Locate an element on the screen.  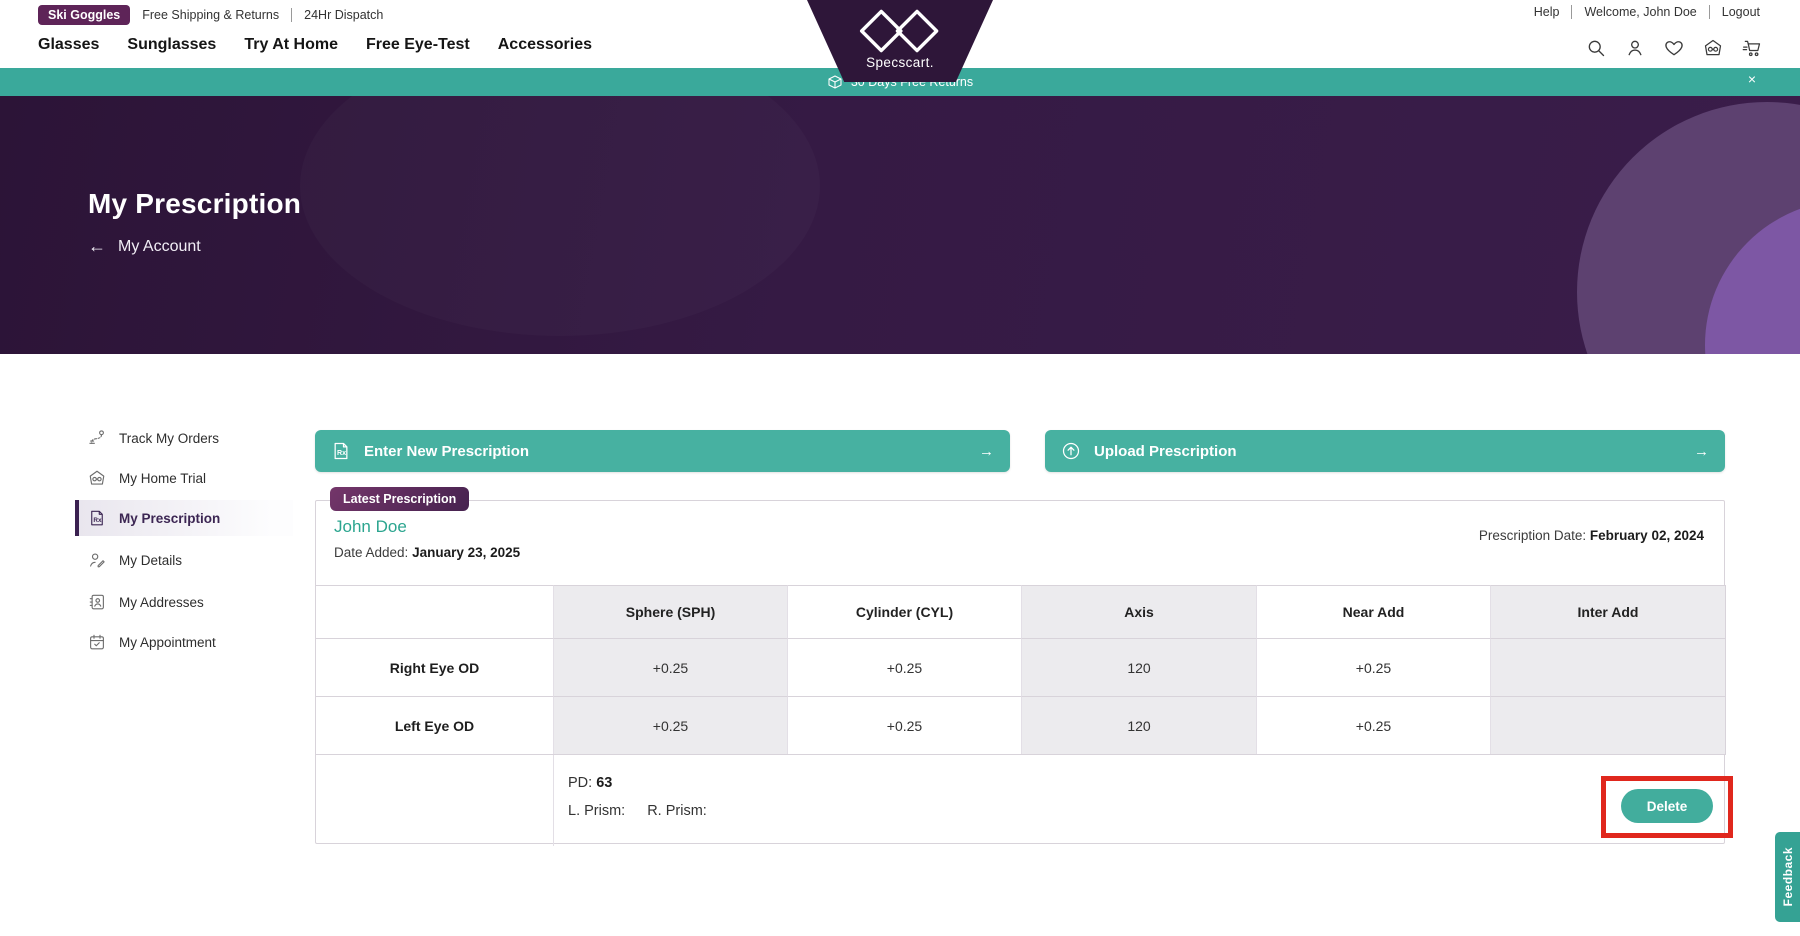
package-icon is located at coordinates (835, 82).